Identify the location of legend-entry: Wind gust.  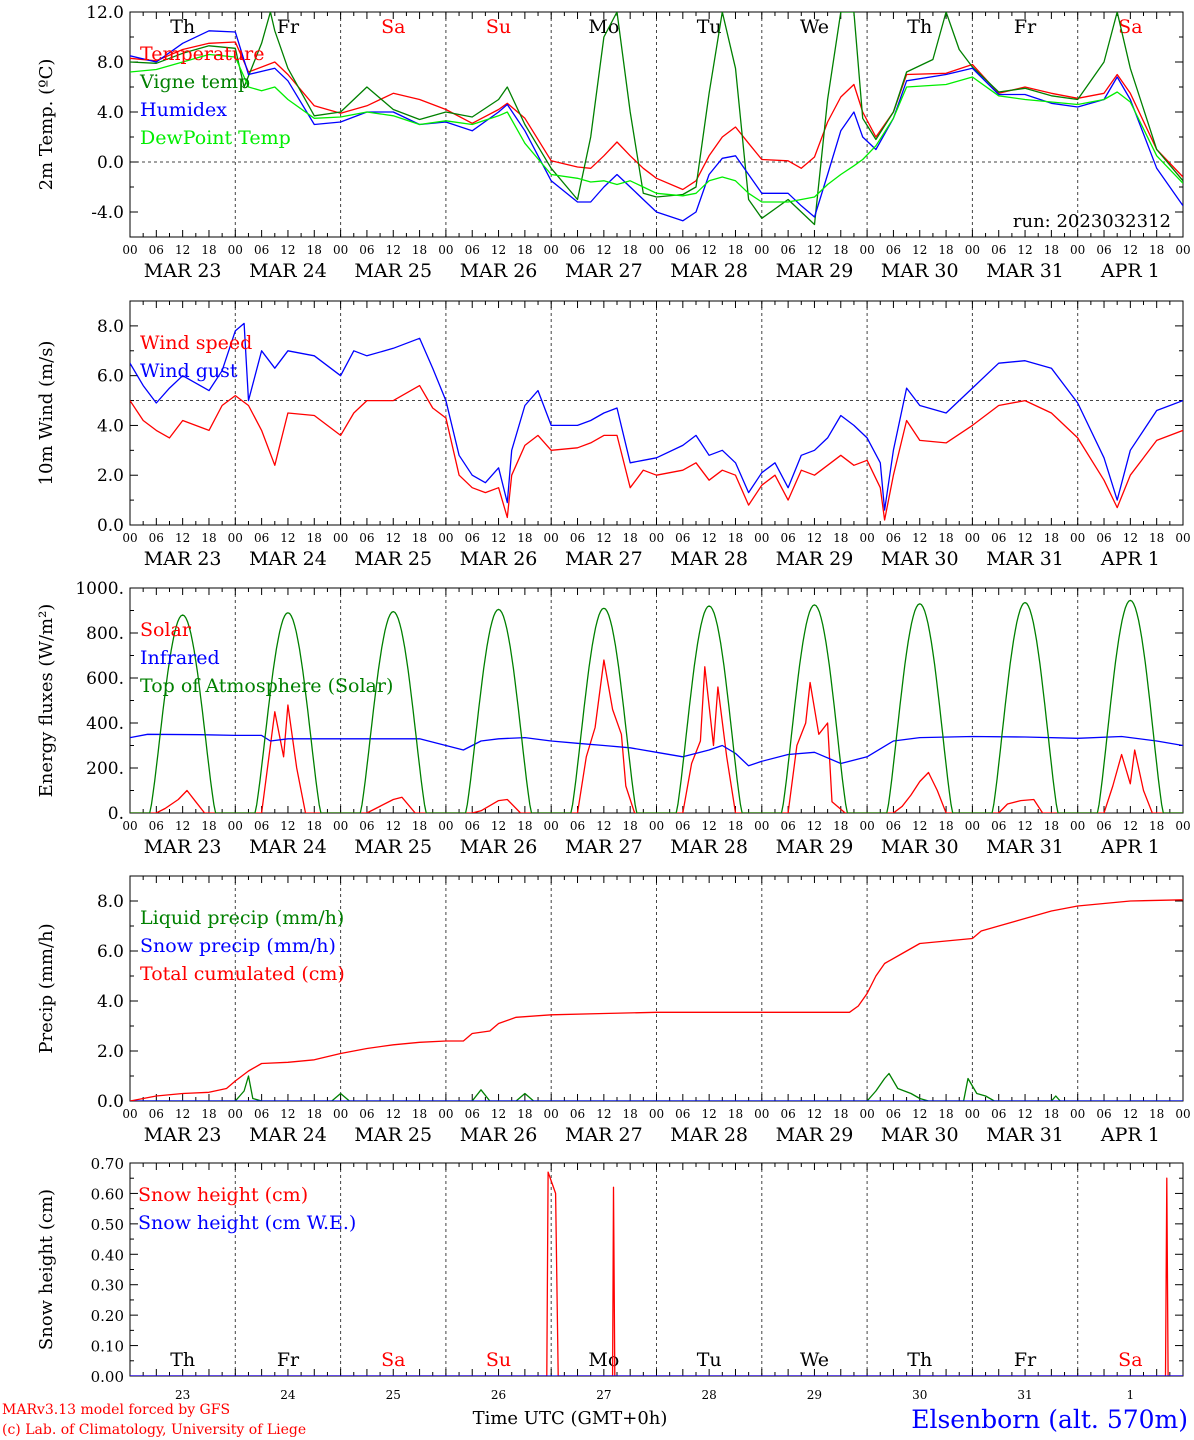
(189, 371).